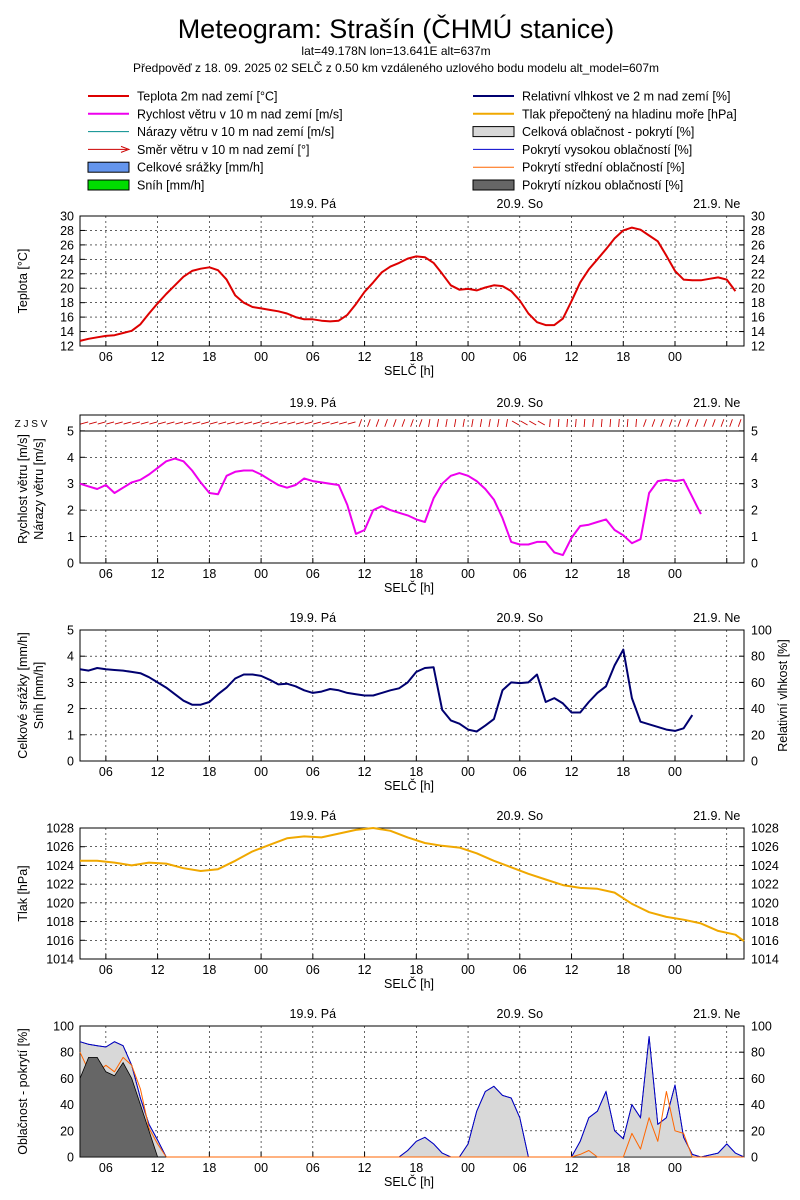 Image resolution: width=800 pixels, height=1200 pixels. Describe the element at coordinates (60, 922) in the screenshot. I see `y-tick-label: 1018` at that location.